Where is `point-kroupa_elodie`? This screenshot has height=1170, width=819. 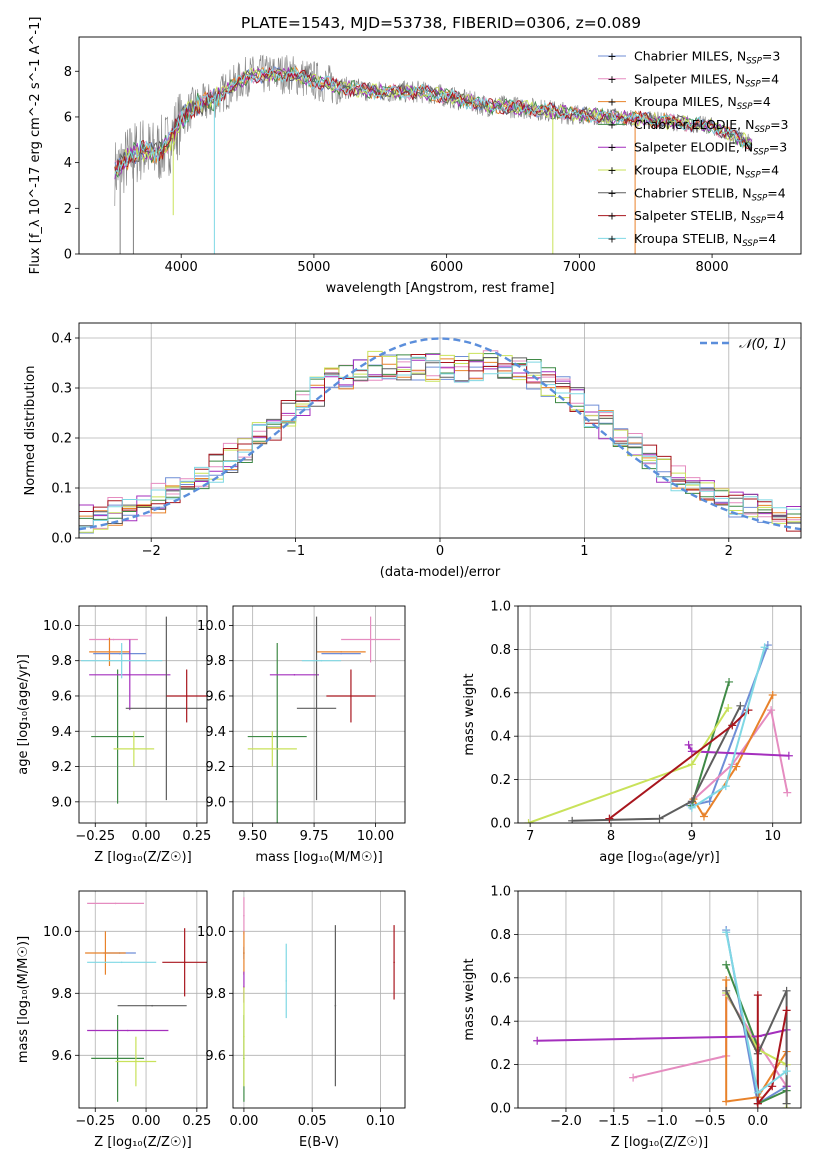
point-kroupa_elodie is located at coordinates (134, 749).